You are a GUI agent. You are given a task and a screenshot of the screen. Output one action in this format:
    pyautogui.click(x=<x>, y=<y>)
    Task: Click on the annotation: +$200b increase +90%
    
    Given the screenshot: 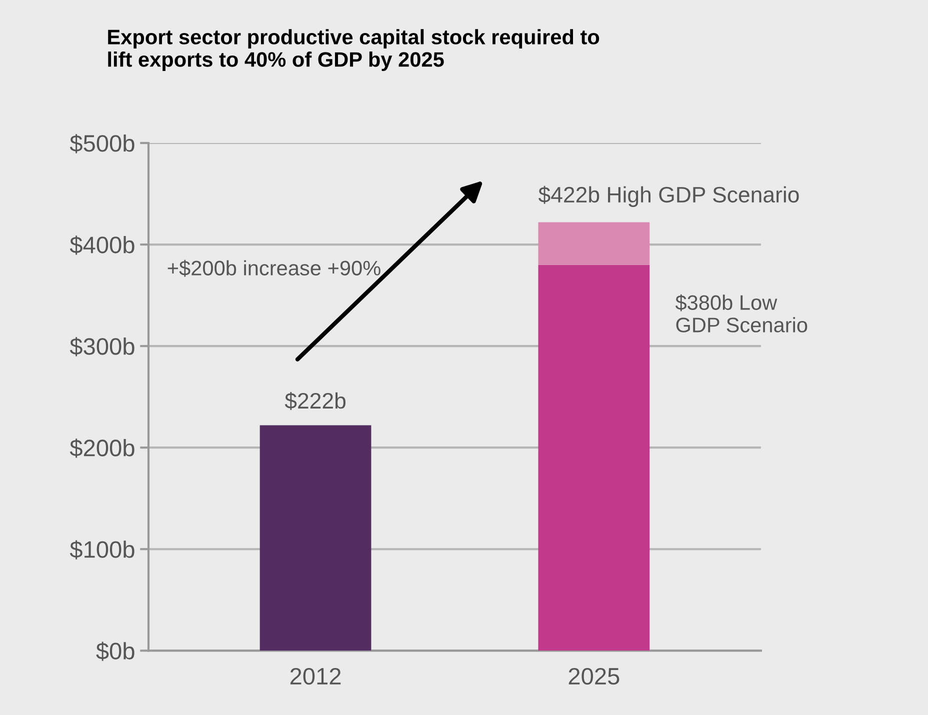 What is the action you would take?
    pyautogui.click(x=274, y=268)
    